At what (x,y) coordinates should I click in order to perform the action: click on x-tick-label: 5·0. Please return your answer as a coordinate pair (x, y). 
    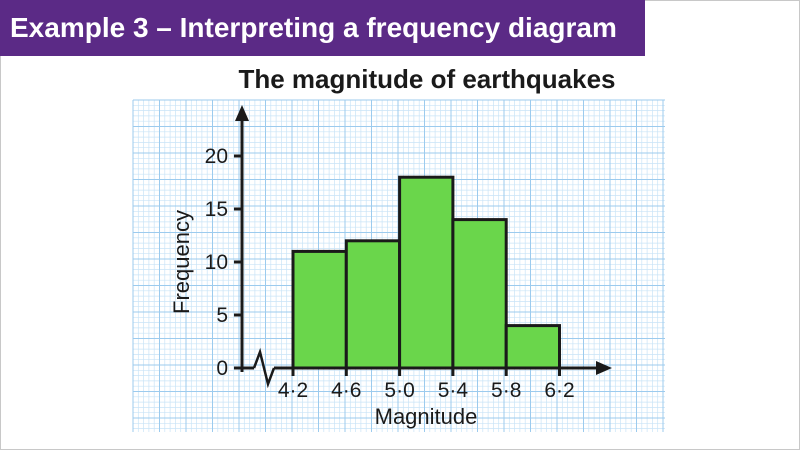
    Looking at the image, I should click on (399, 390).